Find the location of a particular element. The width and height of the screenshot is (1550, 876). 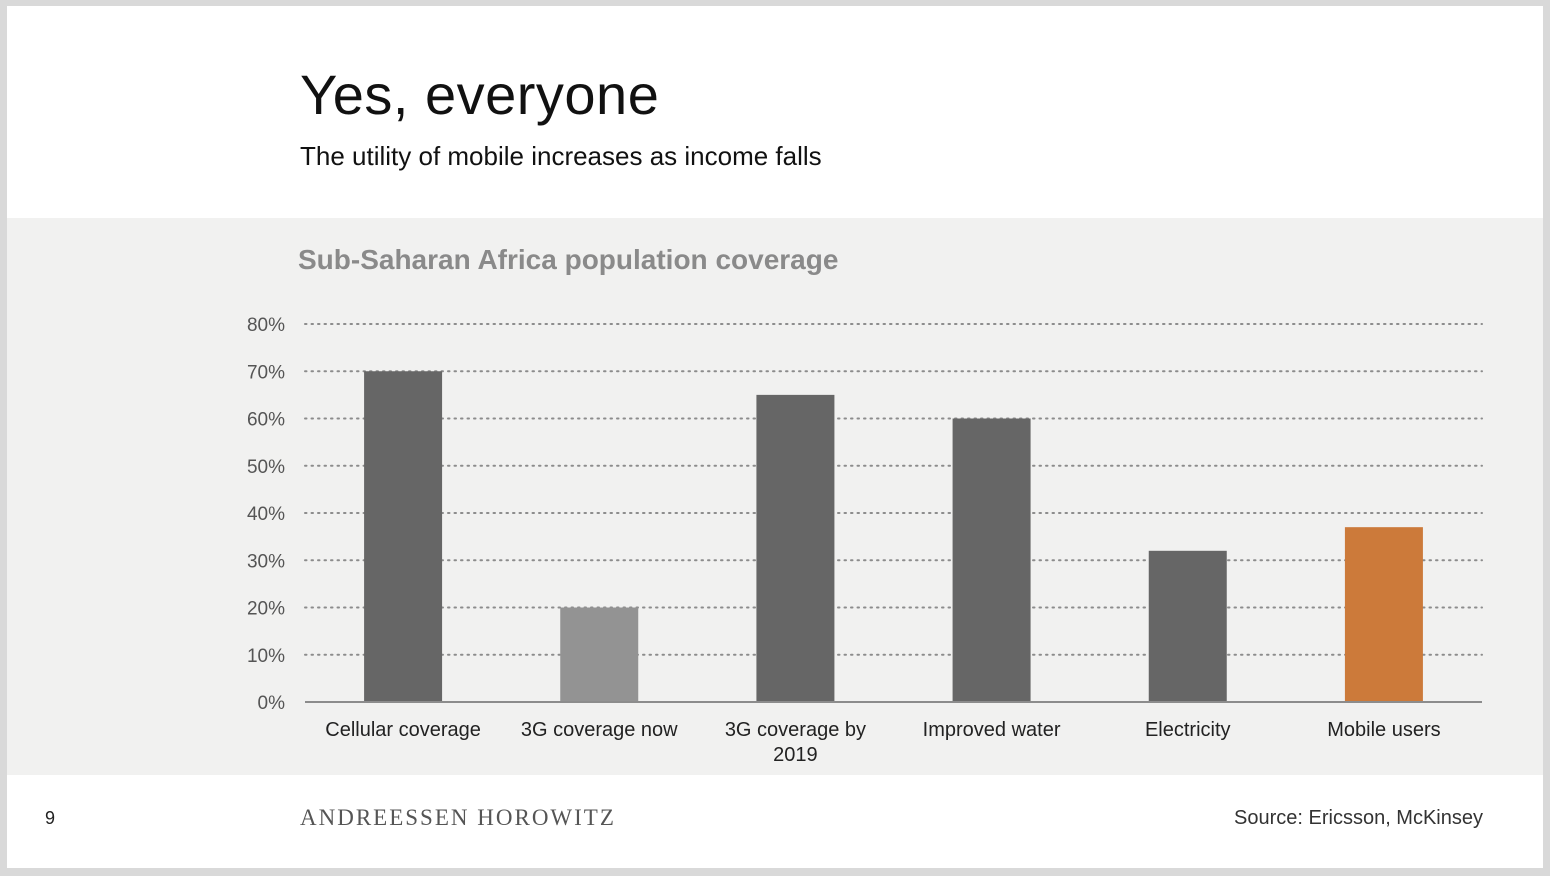

x-tick-label: Mobile users is located at coordinates (1383, 730).